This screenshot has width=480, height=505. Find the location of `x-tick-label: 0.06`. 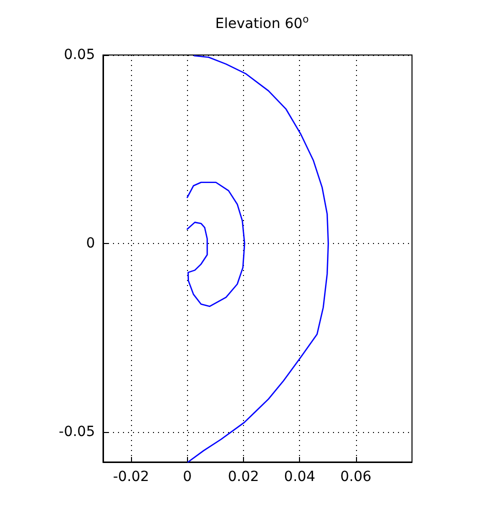

x-tick-label: 0.06 is located at coordinates (356, 477).